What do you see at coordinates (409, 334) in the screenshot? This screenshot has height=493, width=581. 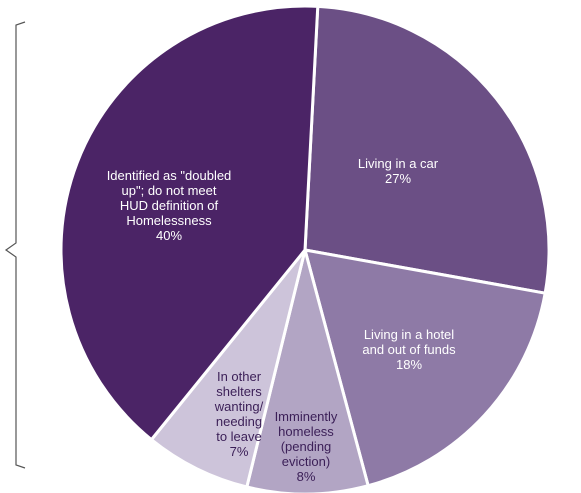 I see `slice-label-line: Living in a hotel` at bounding box center [409, 334].